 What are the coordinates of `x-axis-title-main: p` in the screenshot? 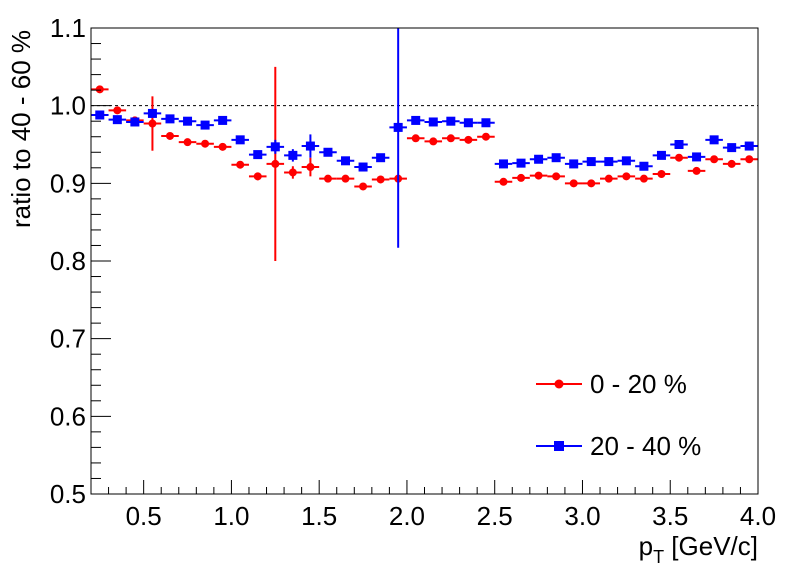 It's located at (646, 546).